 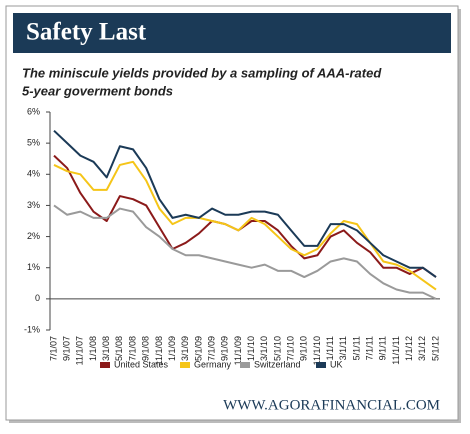 What do you see at coordinates (33, 174) in the screenshot?
I see `y-tick-label: 4%` at bounding box center [33, 174].